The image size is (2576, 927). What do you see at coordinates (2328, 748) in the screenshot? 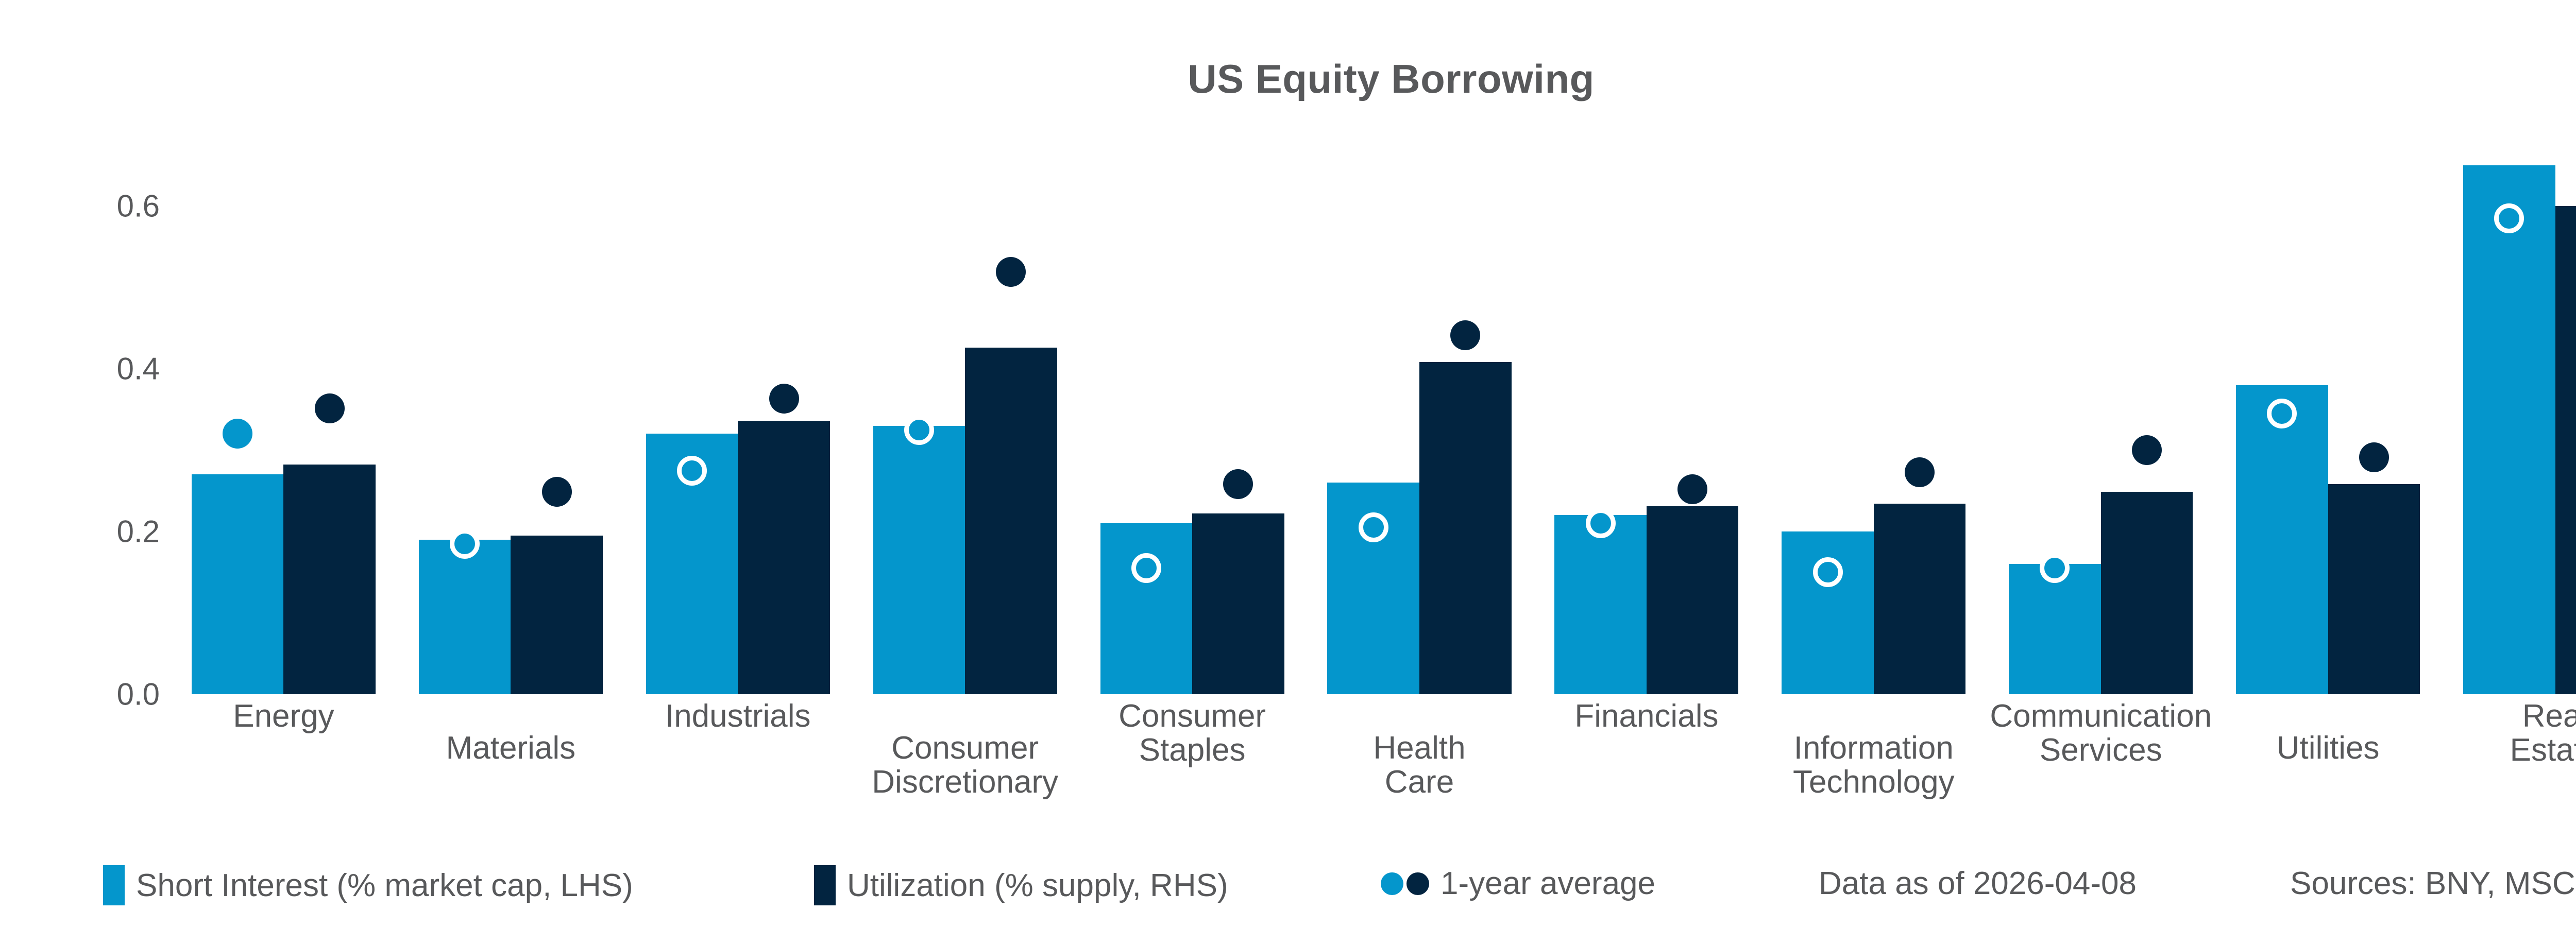
I see `x-axis-label-utilities: Utilities` at bounding box center [2328, 748].